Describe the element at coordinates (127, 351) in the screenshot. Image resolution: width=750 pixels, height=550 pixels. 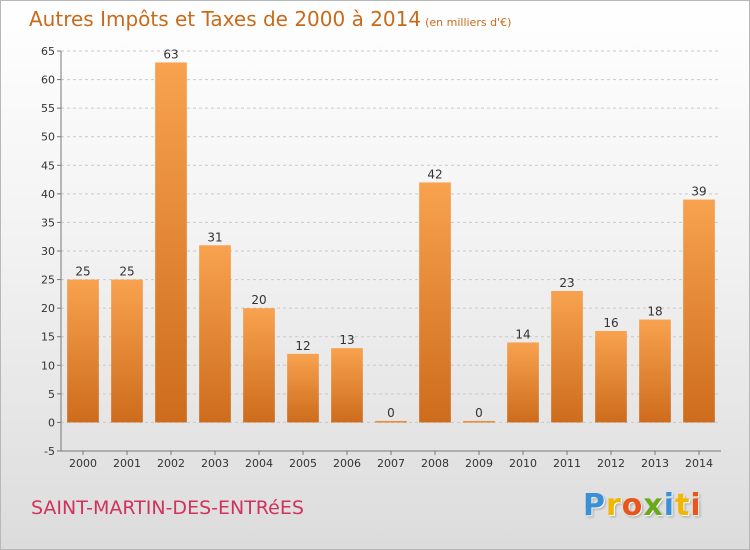
I see `bar-2001` at that location.